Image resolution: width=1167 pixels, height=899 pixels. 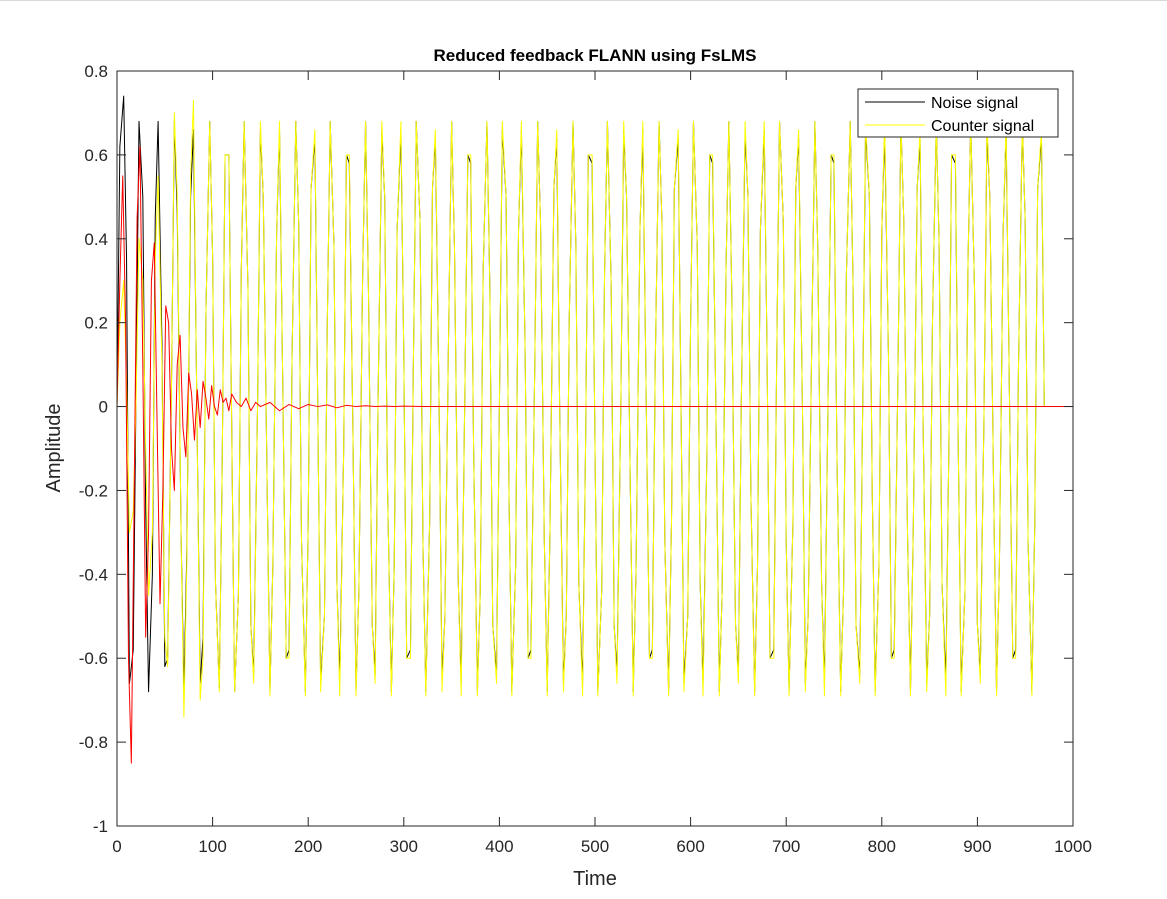 I want to click on x-tick-label: 300, so click(x=404, y=846).